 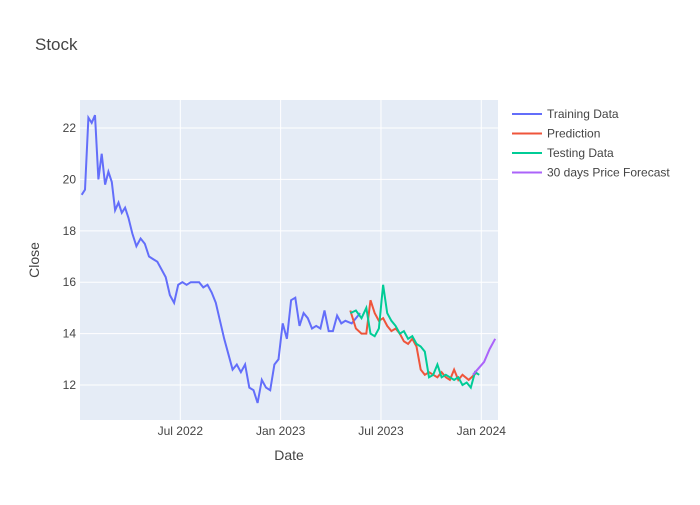 I want to click on chart-title: Stock, so click(x=56, y=44).